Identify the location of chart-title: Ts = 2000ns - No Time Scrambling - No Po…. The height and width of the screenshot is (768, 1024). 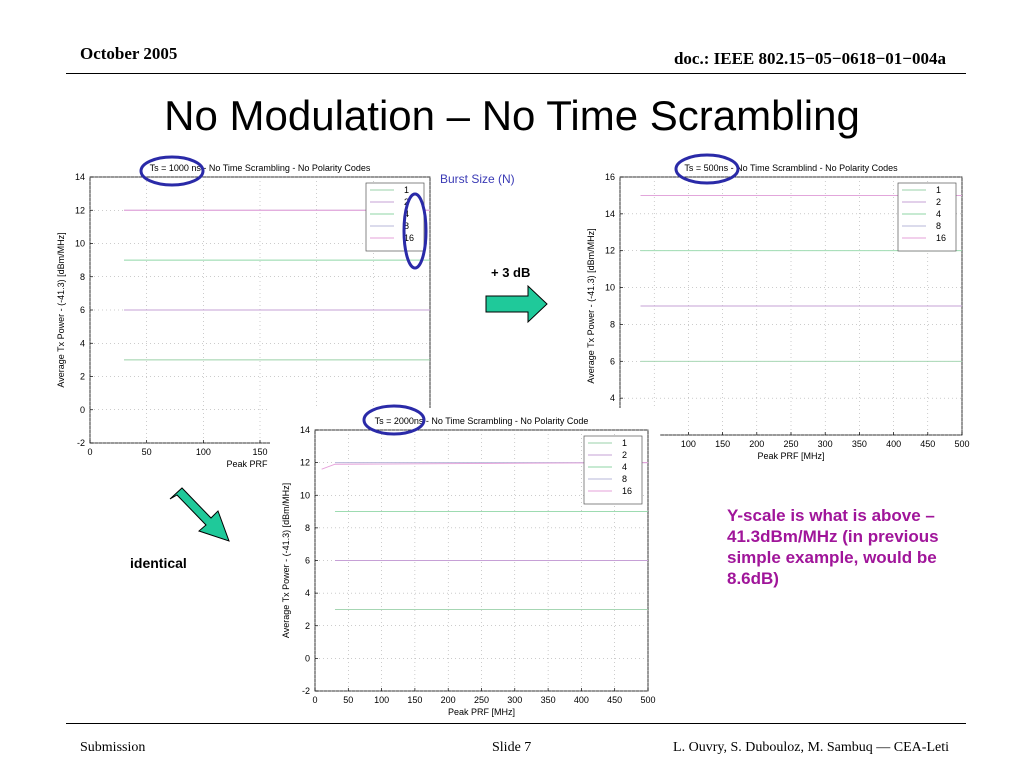
(482, 421).